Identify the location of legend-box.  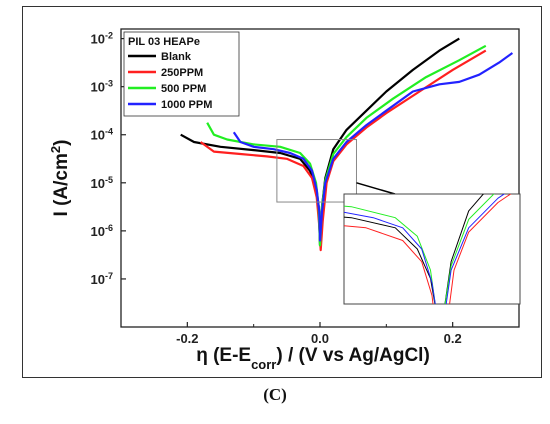
(181, 74).